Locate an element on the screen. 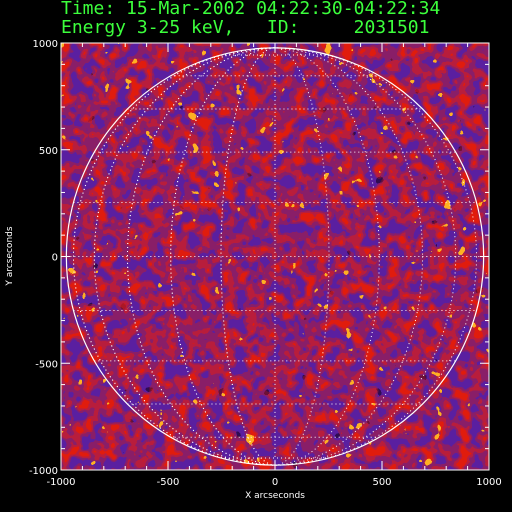 The image size is (512, 512). x-axis-label: X arcseconds is located at coordinates (275, 496).